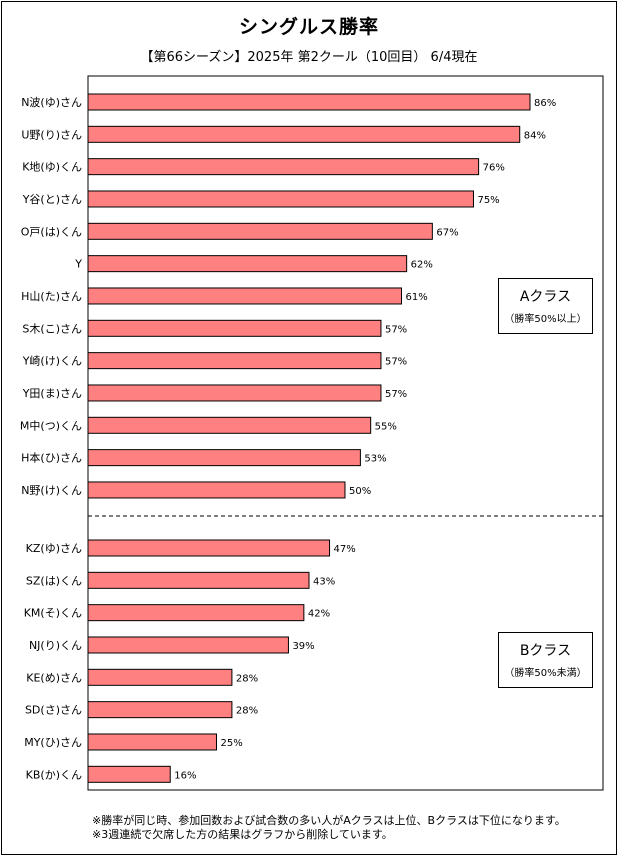  Describe the element at coordinates (54, 548) in the screenshot. I see `category-label: KZ(ゆ)さん` at that location.